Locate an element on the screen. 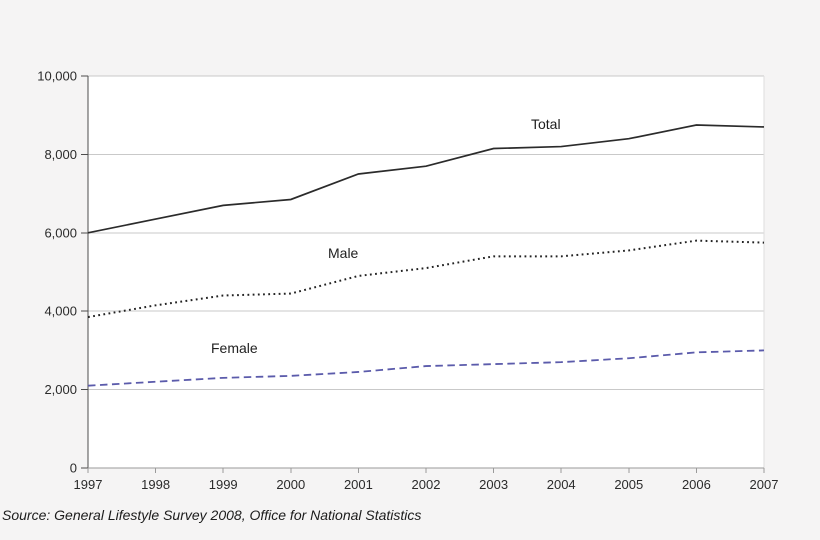 The image size is (820, 540). y-tick-label: 0 is located at coordinates (73, 468).